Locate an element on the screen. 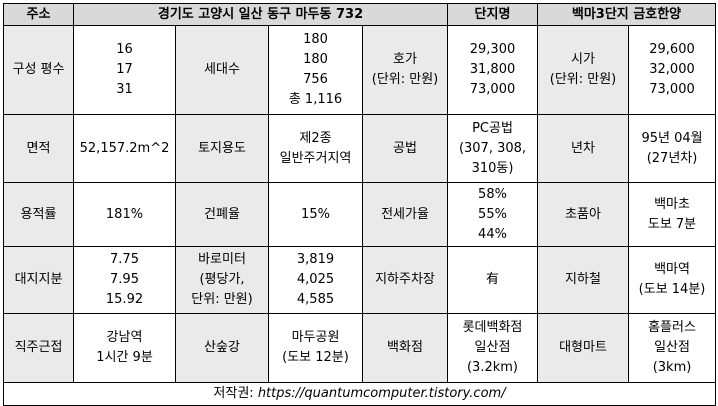 The width and height of the screenshot is (718, 406). cell-line: 년차 is located at coordinates (583, 148).